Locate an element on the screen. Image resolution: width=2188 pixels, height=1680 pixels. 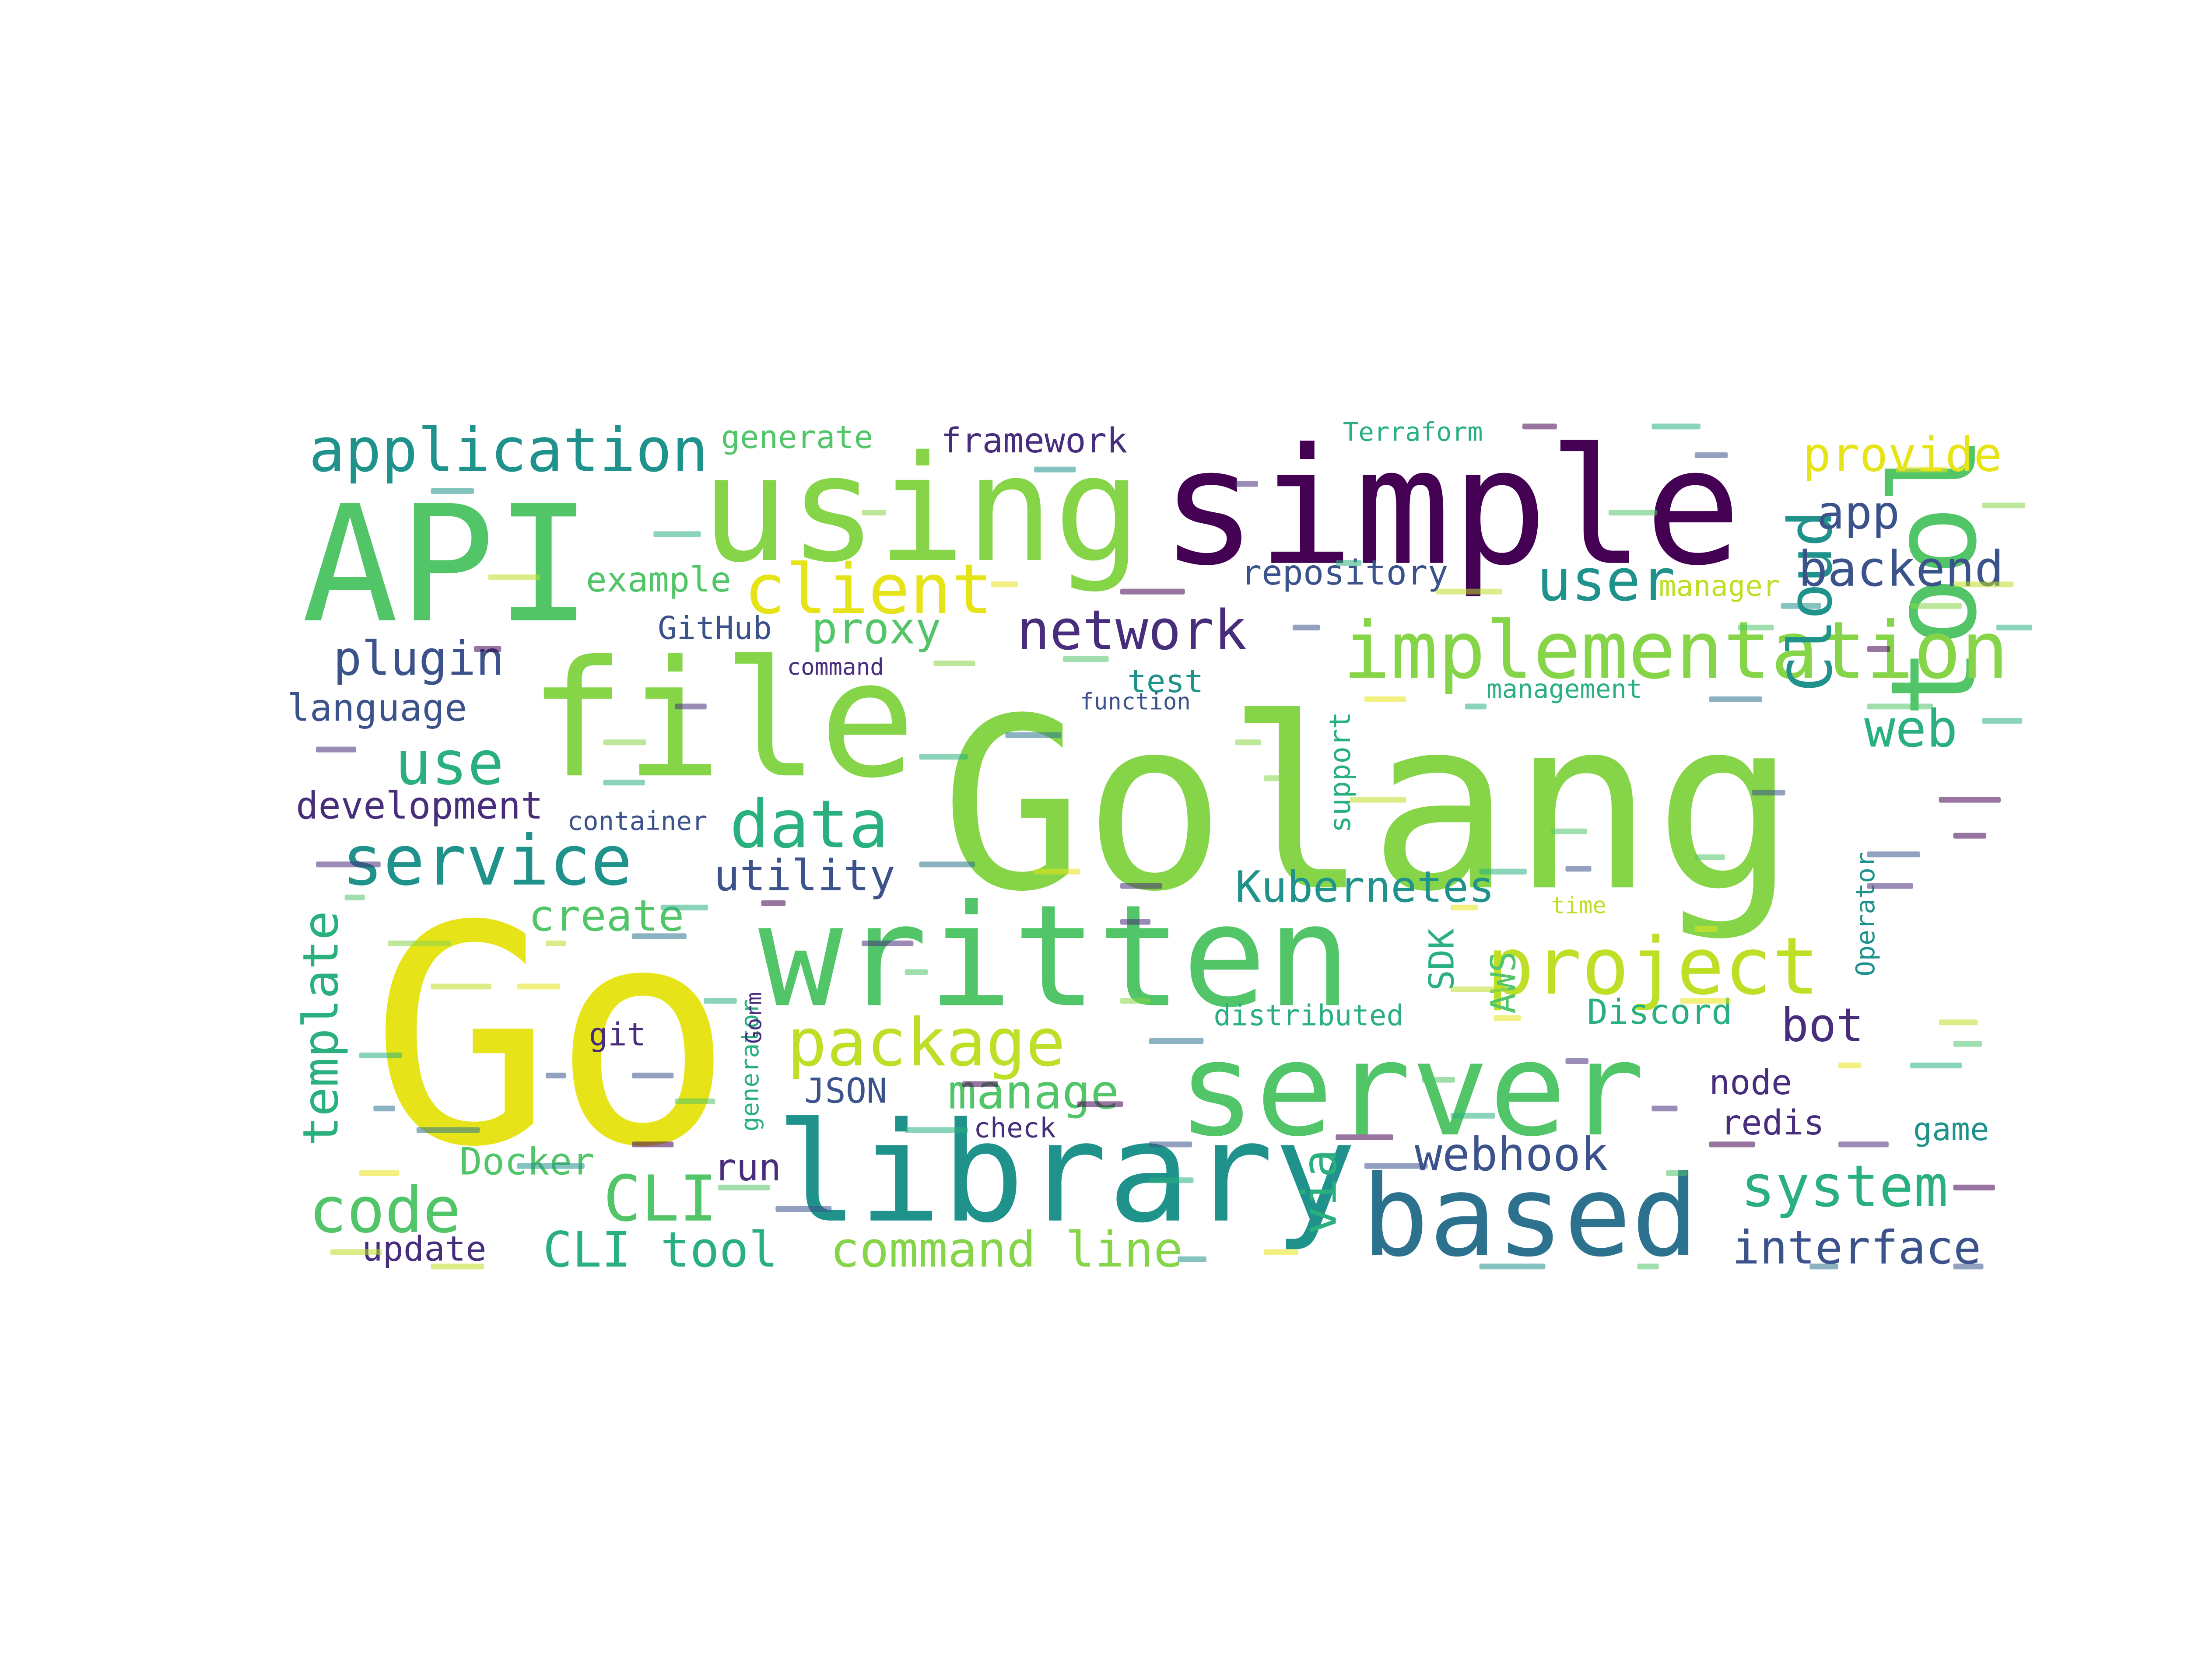
cloud-word-manage: manage is located at coordinates (1033, 1092).